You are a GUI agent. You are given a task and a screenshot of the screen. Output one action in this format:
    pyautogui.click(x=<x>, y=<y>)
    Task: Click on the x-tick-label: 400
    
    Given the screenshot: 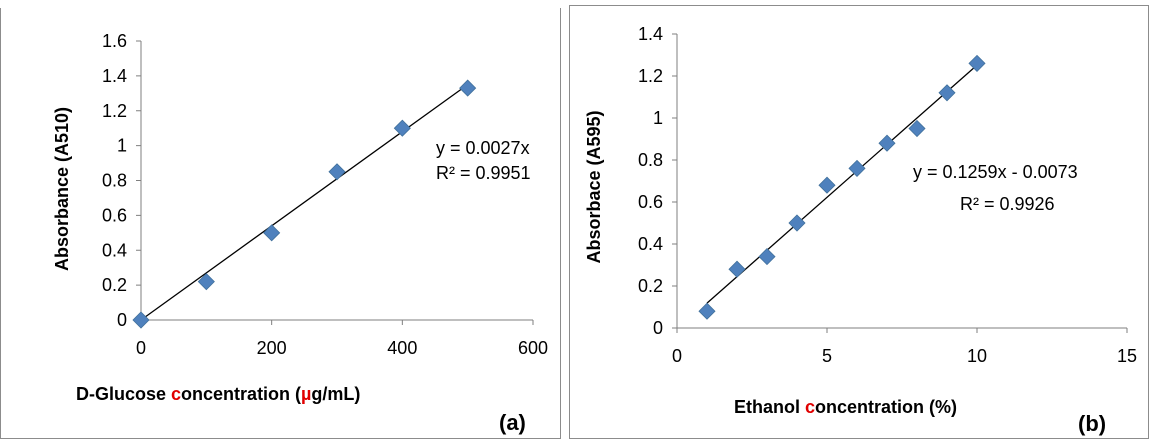 What is the action you would take?
    pyautogui.click(x=402, y=348)
    